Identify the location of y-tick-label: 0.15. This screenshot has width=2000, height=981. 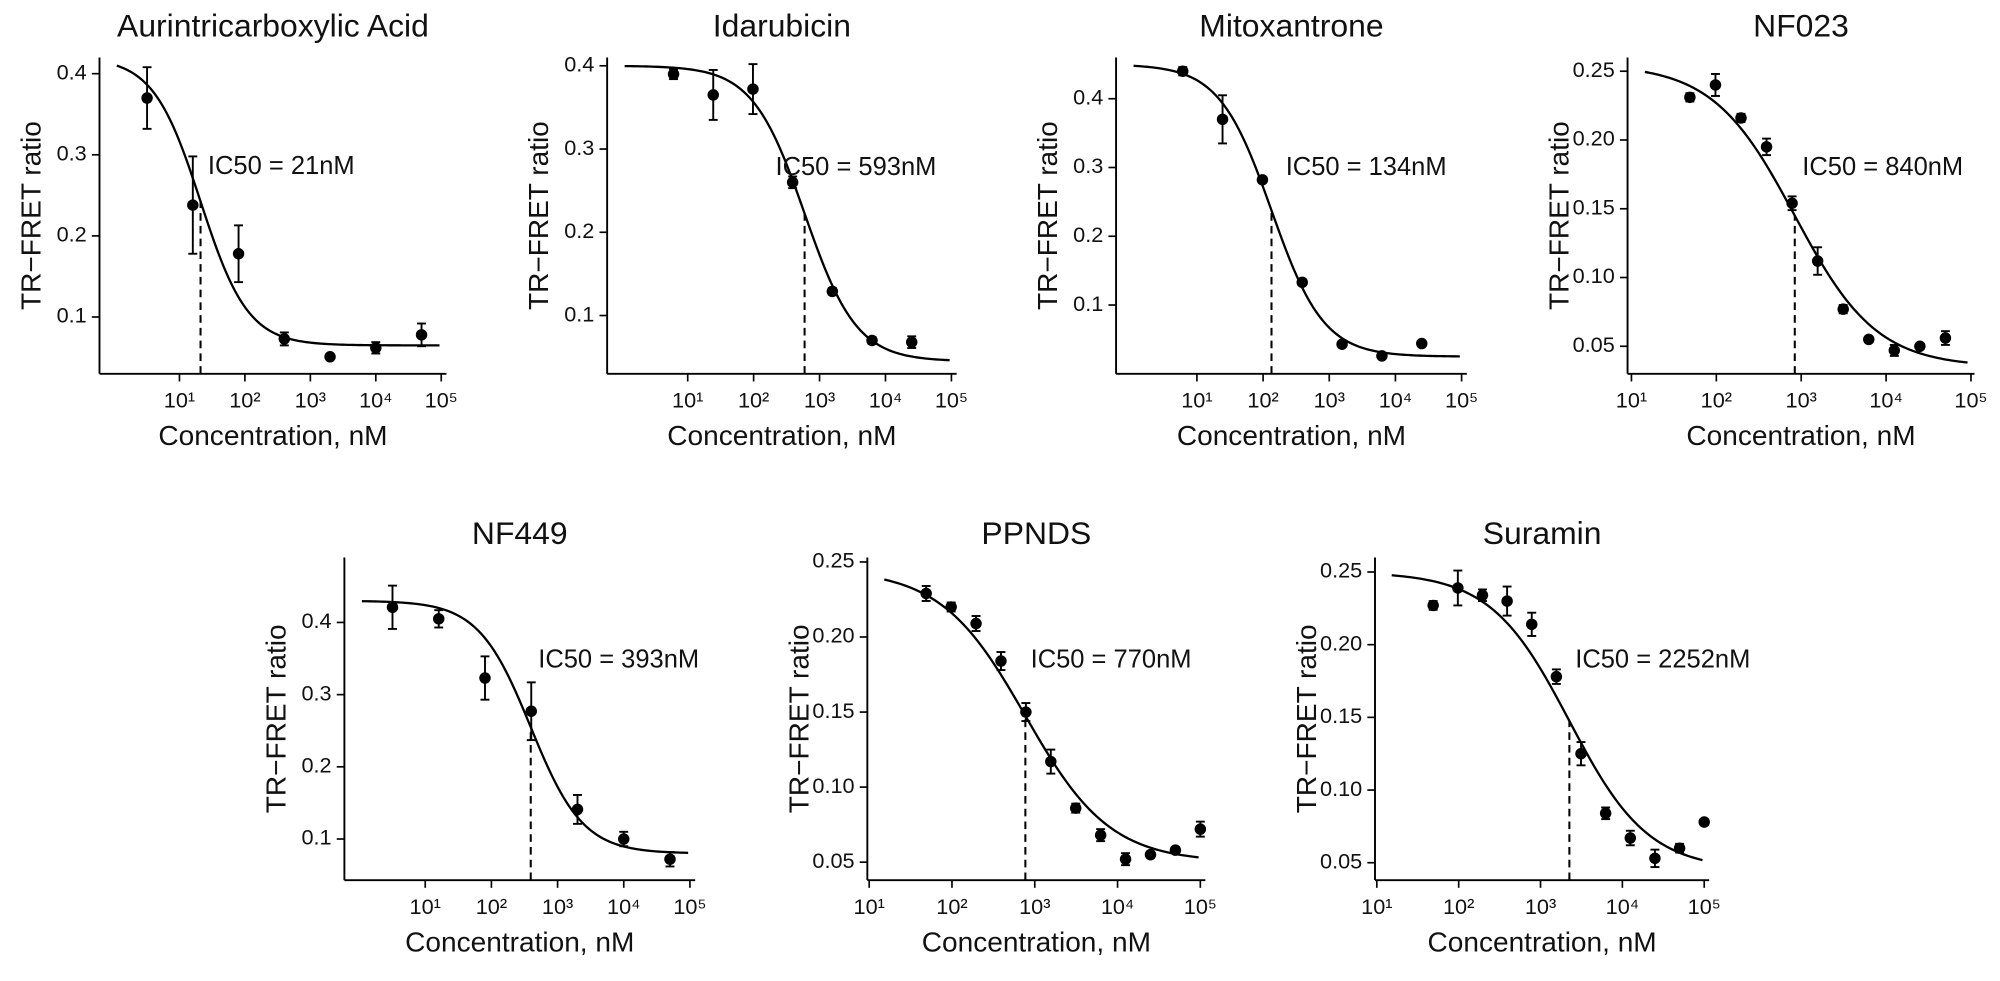
(1341, 715).